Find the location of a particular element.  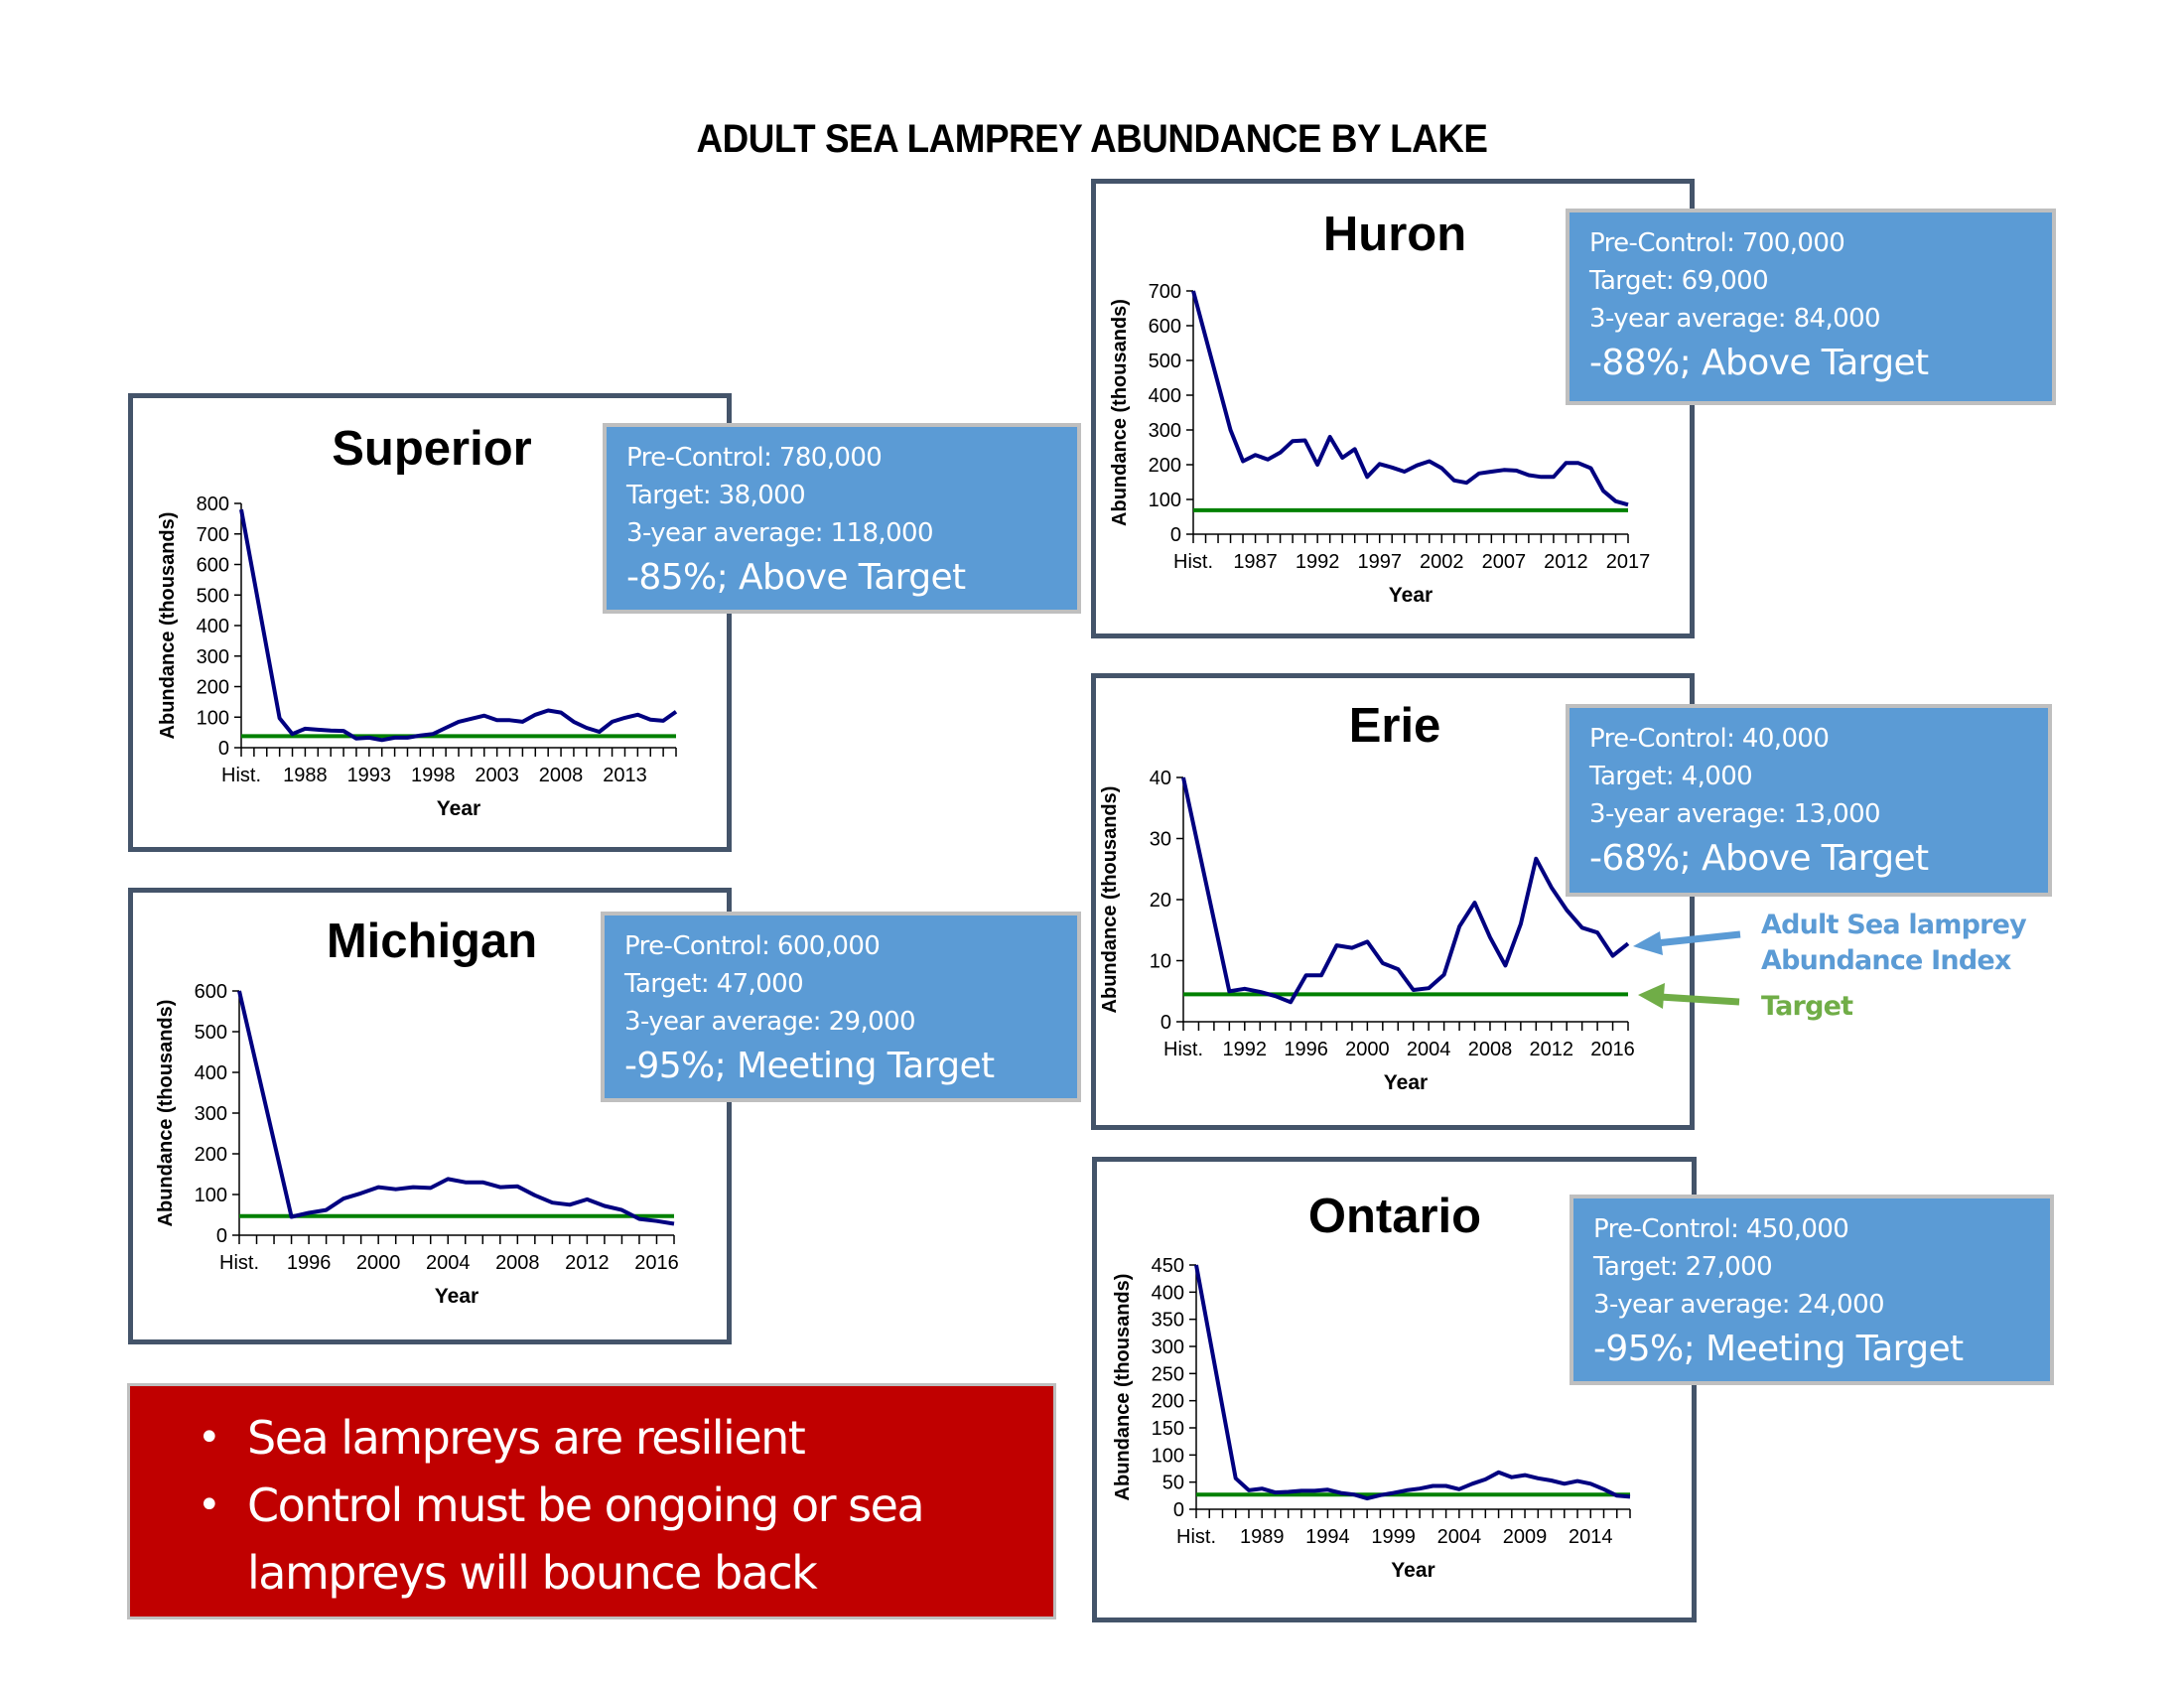

key-message-item: • Sea lampreys are resilient is located at coordinates (625, 1438).